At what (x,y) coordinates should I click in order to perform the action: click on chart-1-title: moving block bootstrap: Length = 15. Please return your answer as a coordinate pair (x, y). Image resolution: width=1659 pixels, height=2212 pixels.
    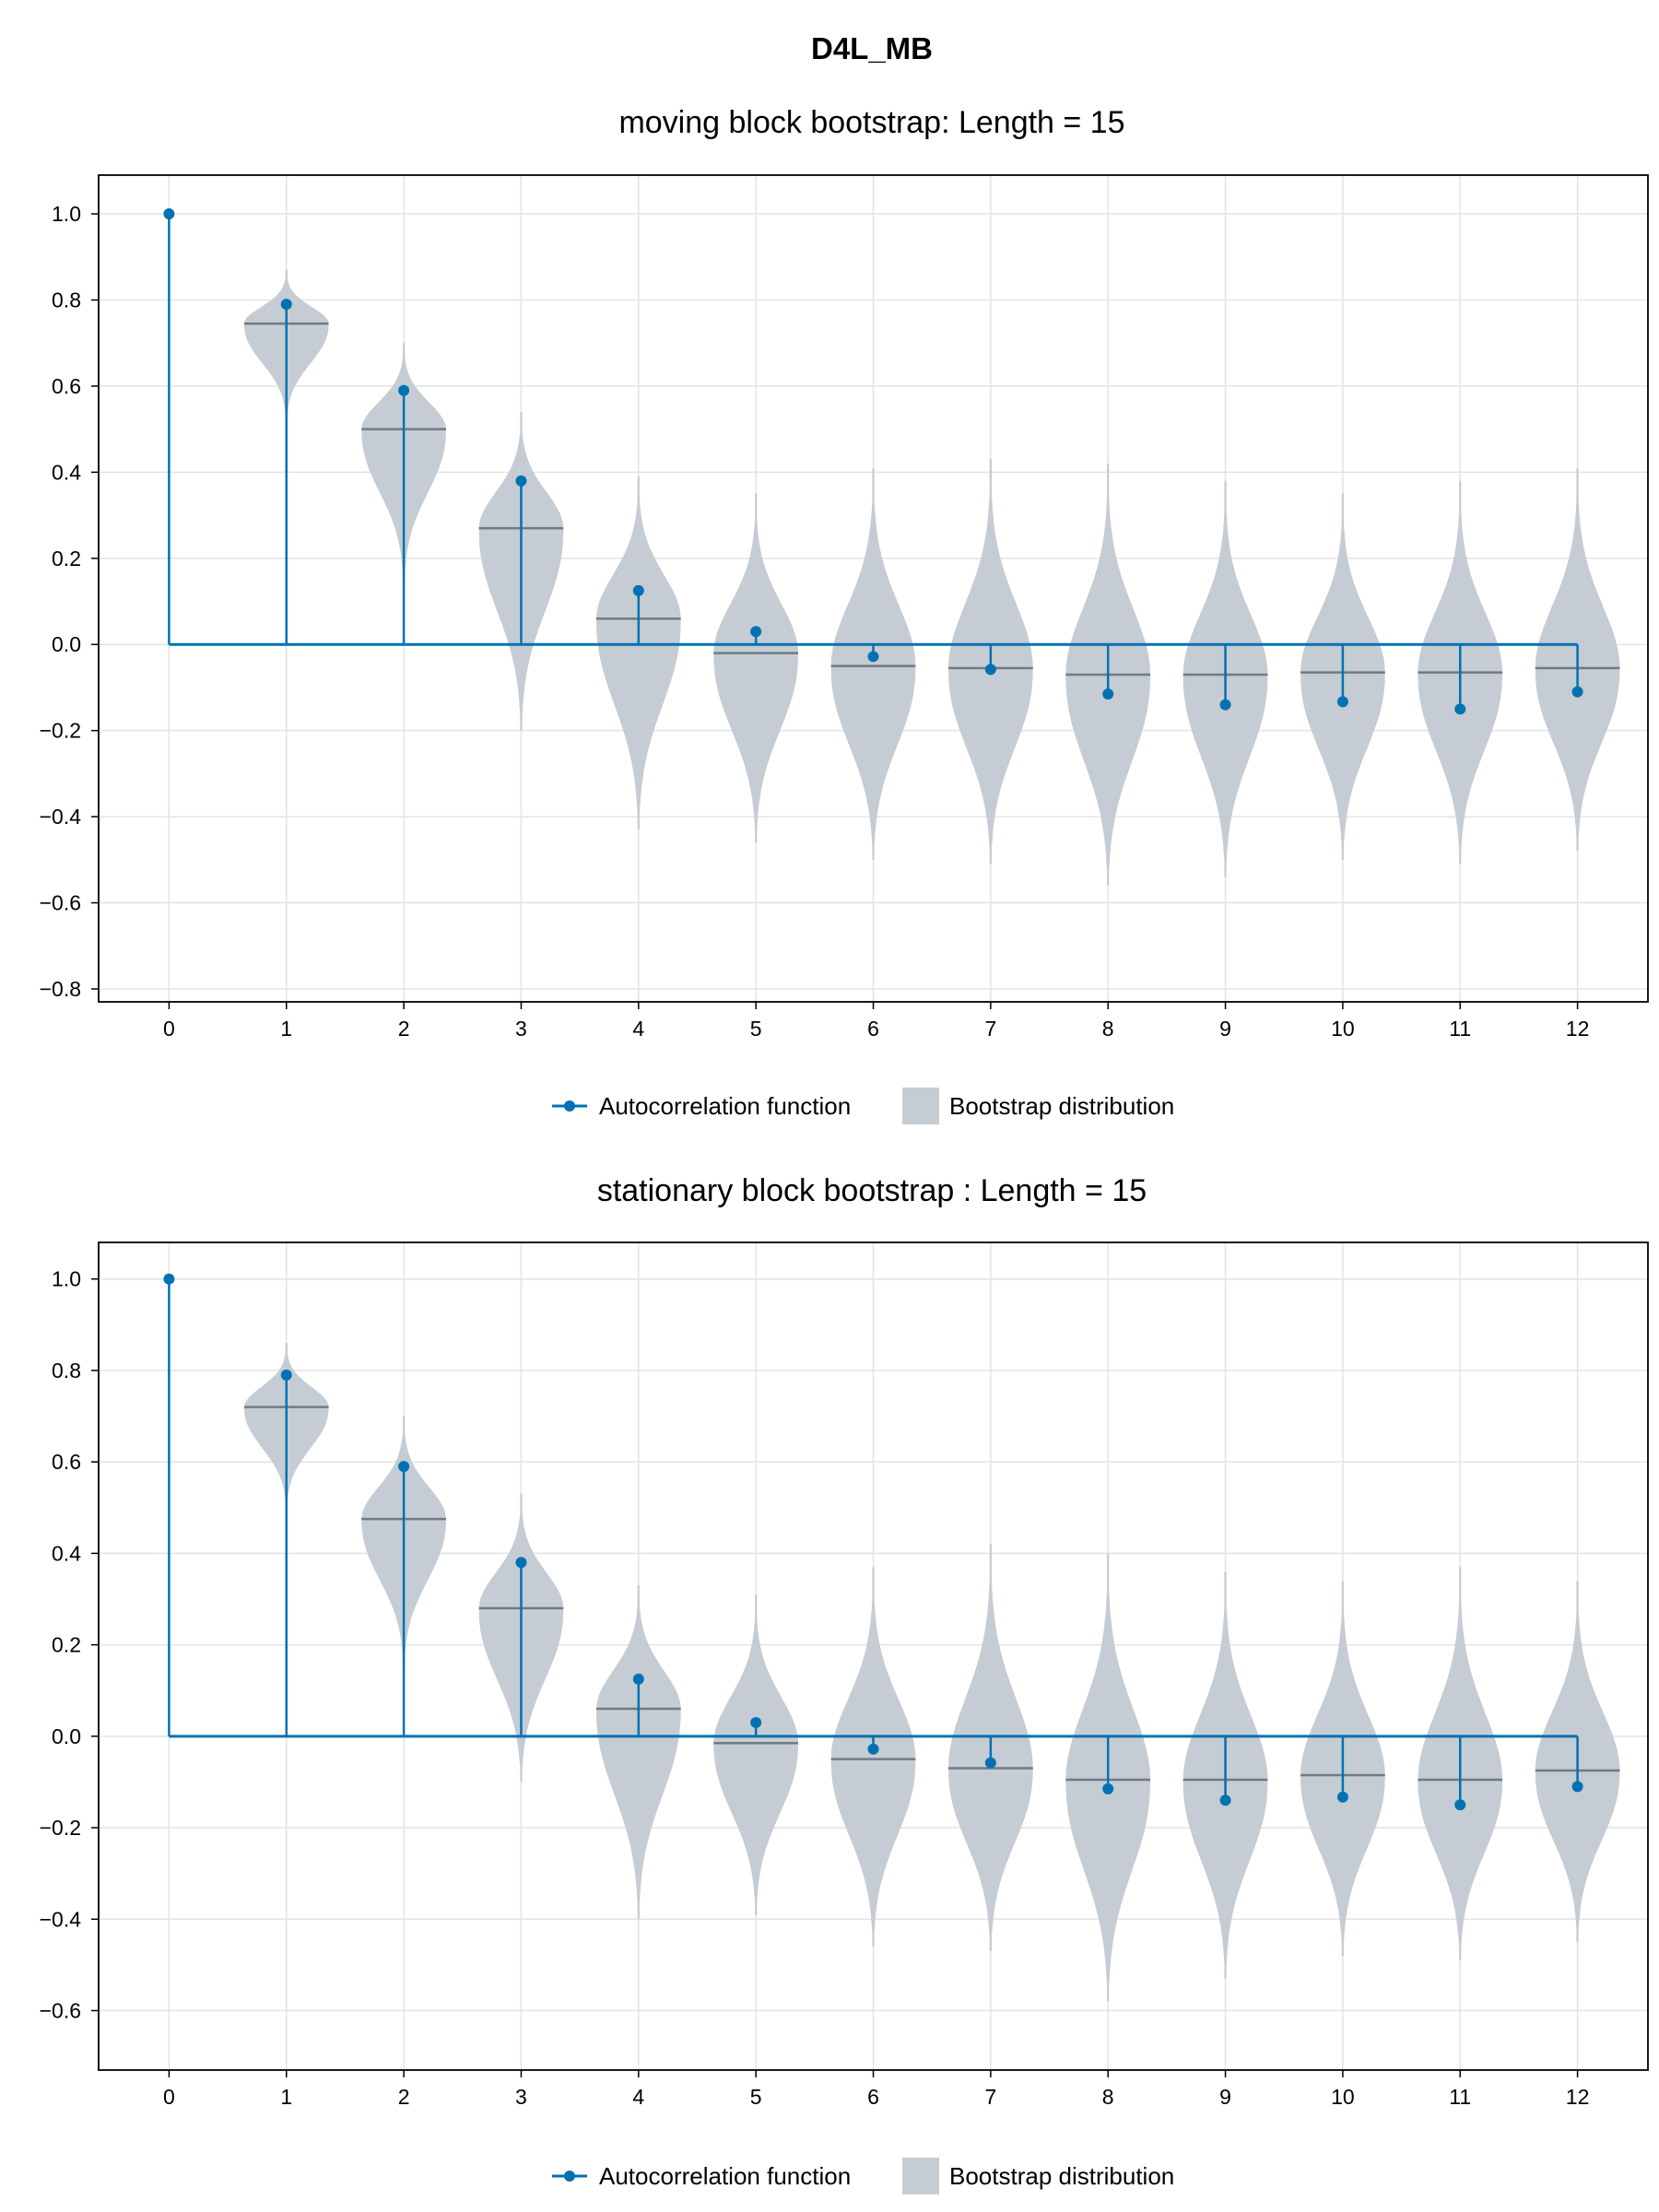
    Looking at the image, I should click on (871, 122).